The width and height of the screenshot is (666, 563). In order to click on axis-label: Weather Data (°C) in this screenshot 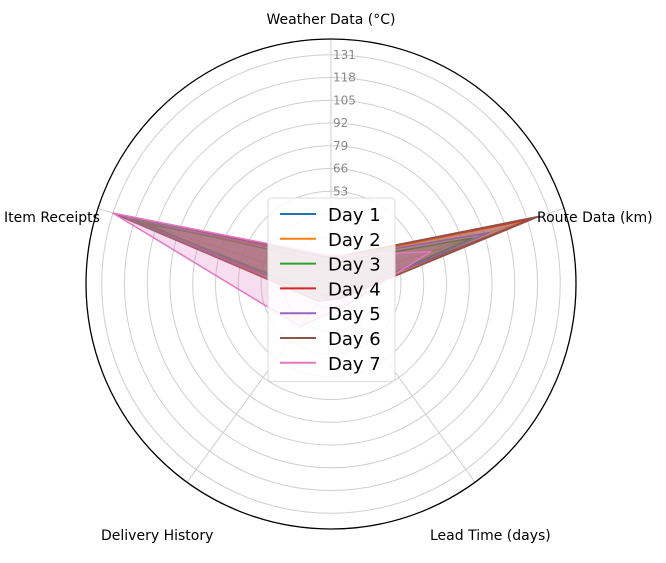, I will do `click(331, 20)`.